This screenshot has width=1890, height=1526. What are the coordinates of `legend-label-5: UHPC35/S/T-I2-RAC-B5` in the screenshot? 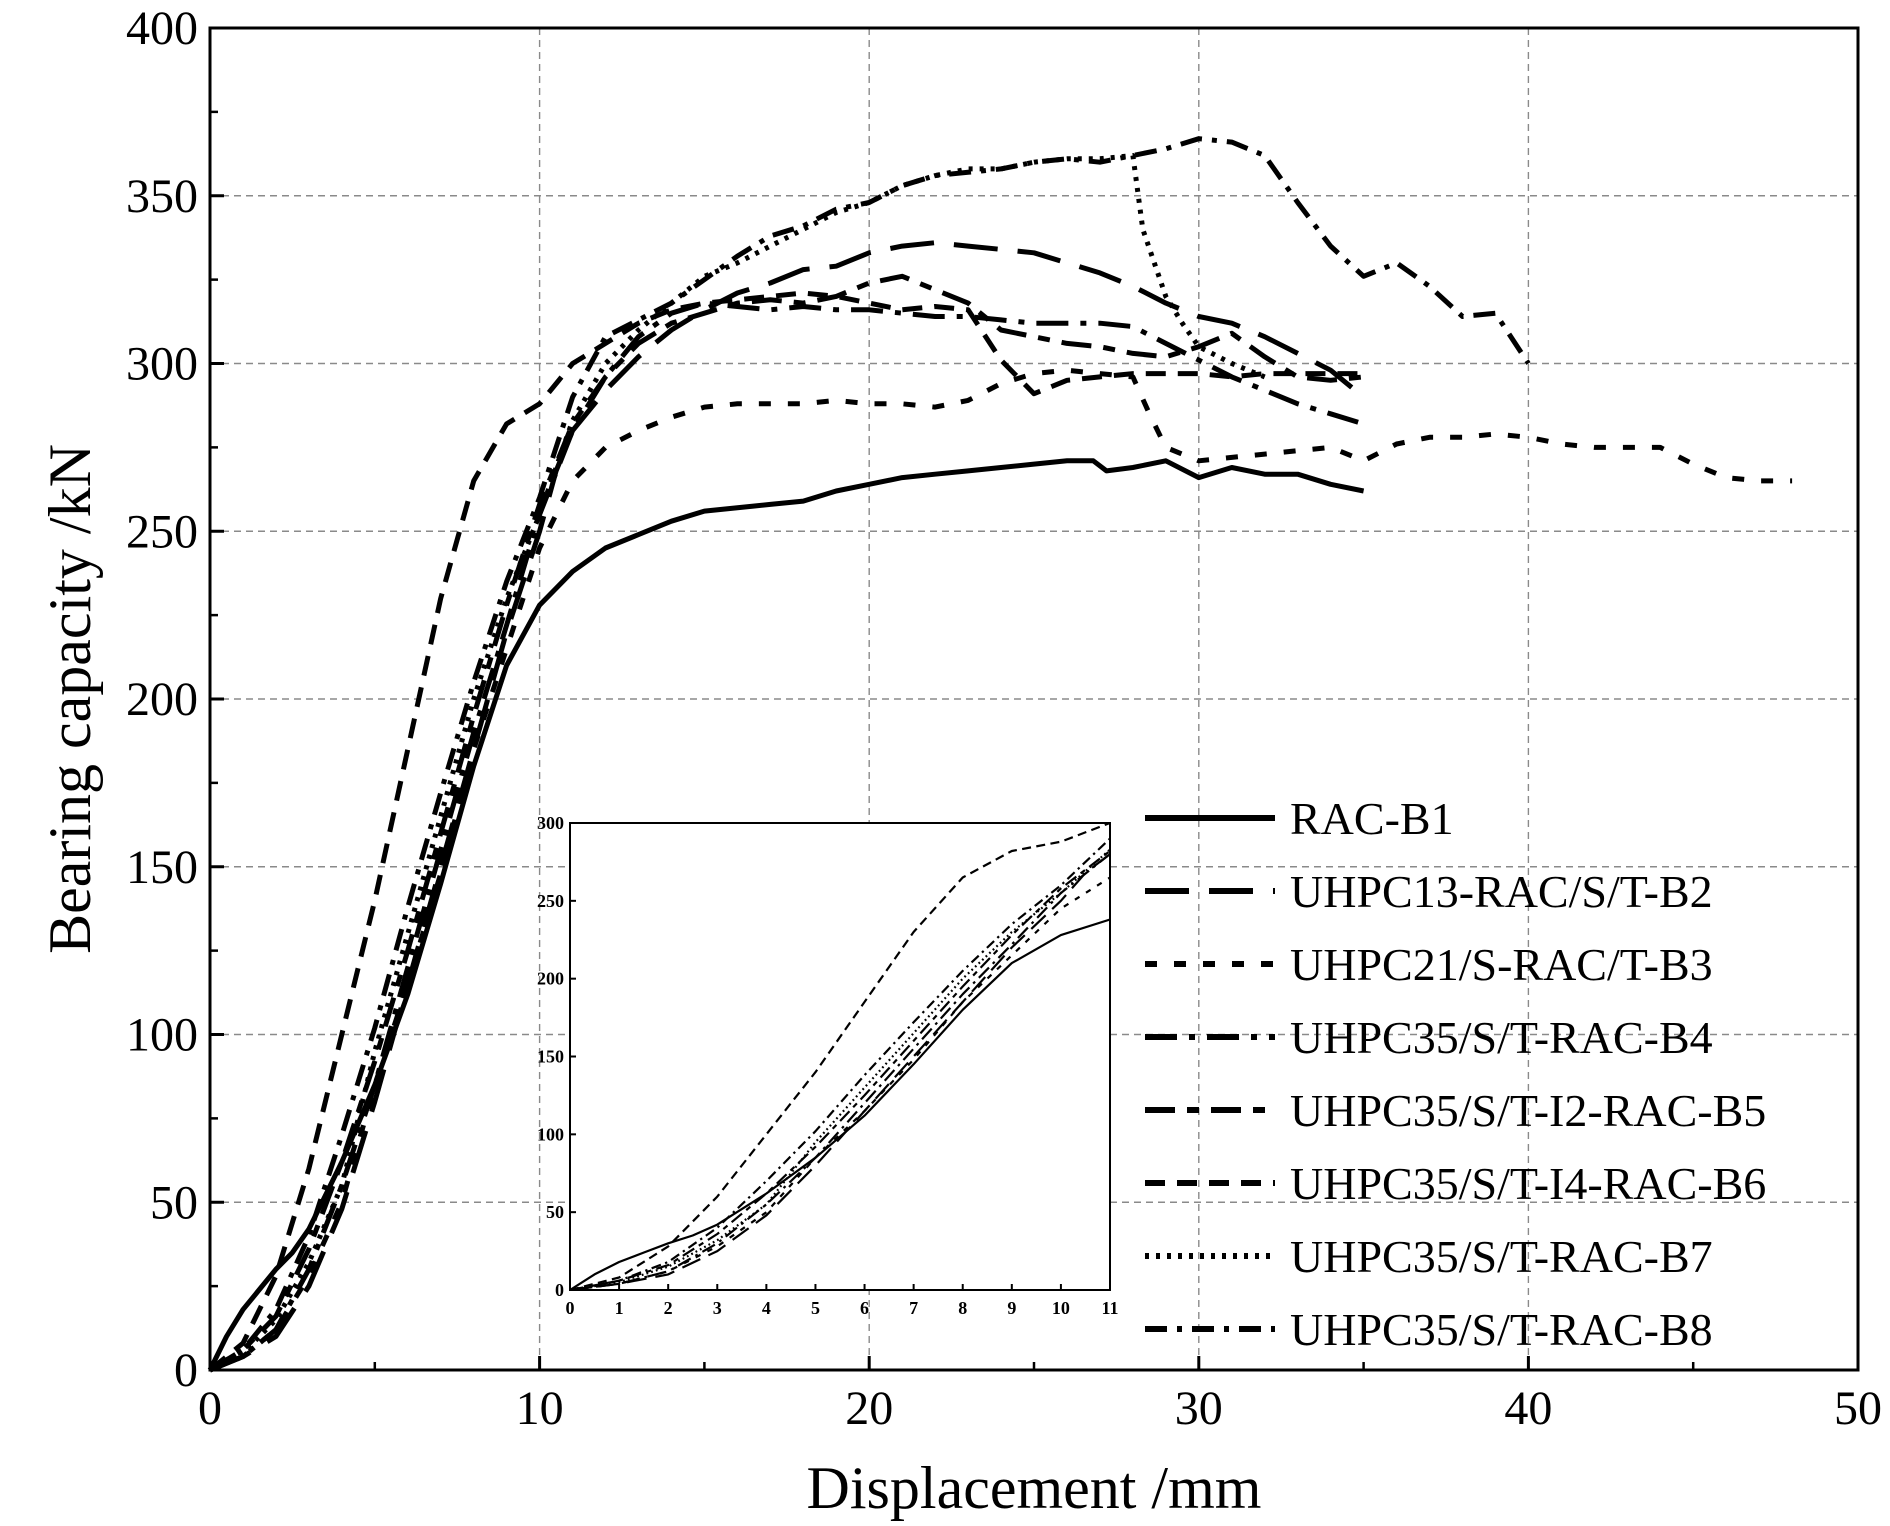 It's located at (1528, 1110).